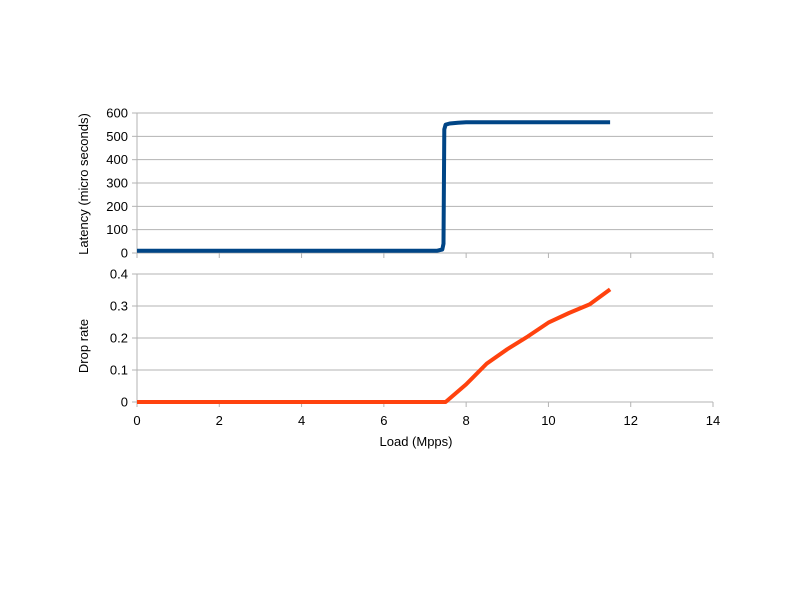 The image size is (800, 600). I want to click on latency-y-tick-label: 400, so click(117, 159).